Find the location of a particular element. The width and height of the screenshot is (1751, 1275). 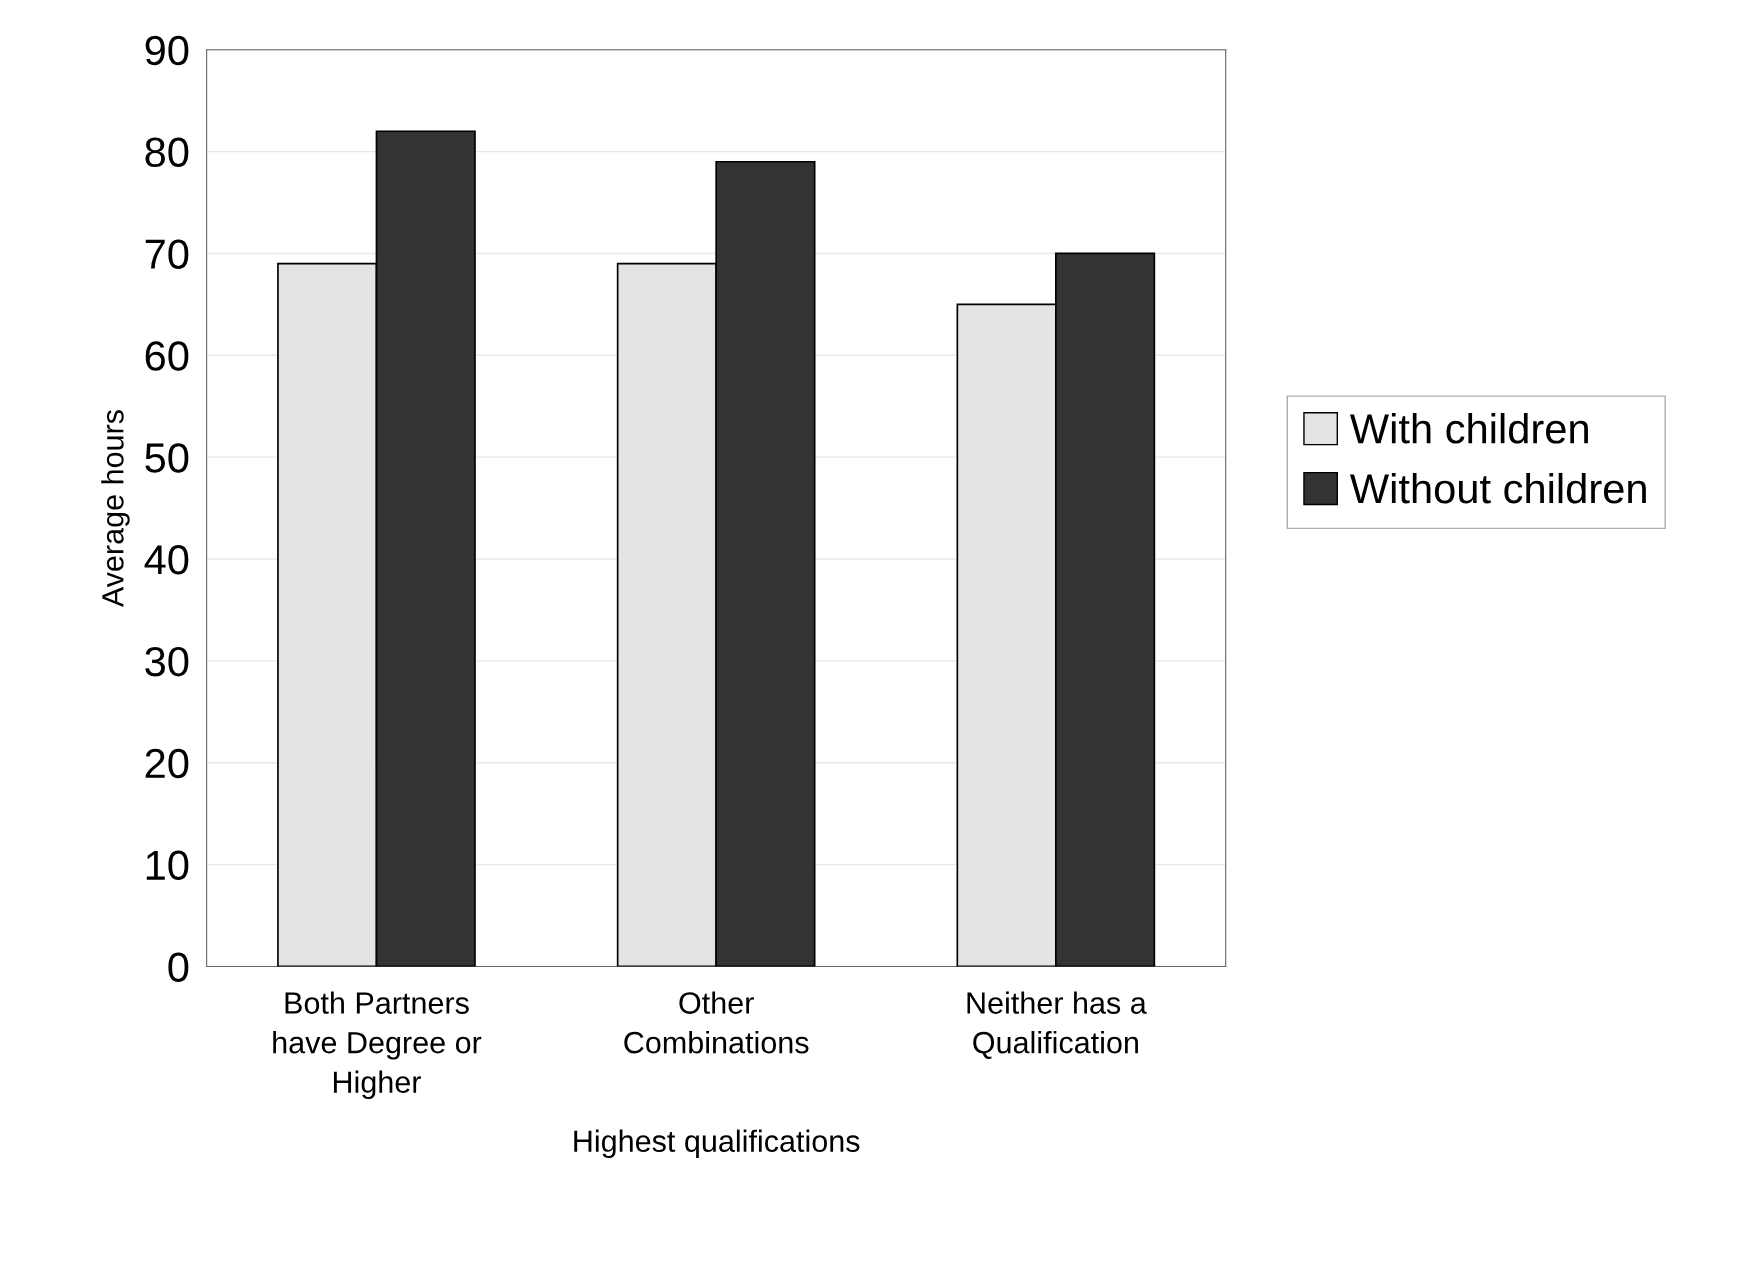

y-tick-label: 30 is located at coordinates (167, 661).